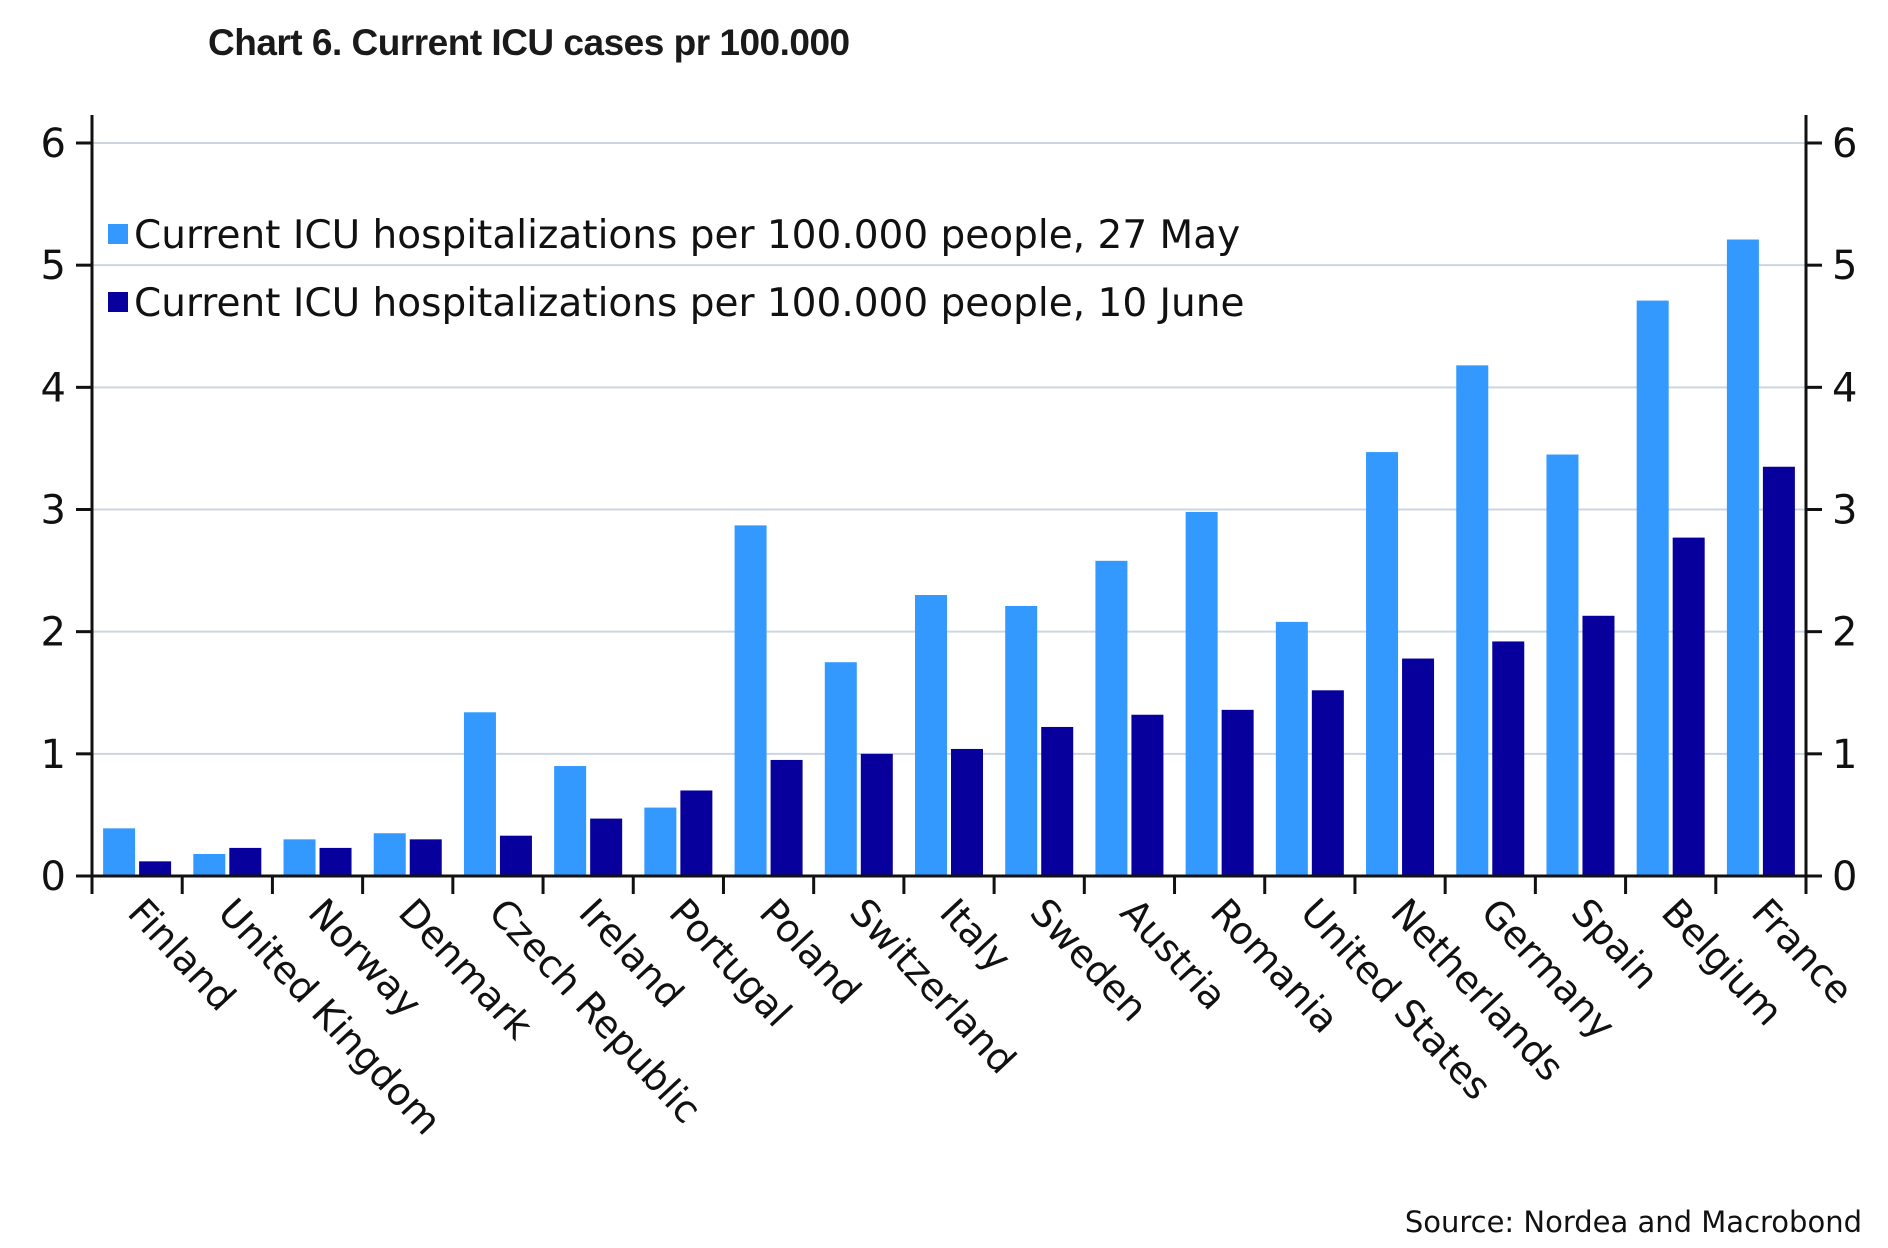 The width and height of the screenshot is (1888, 1248). Describe the element at coordinates (1844, 755) in the screenshot. I see `y-tick-label-right: 1` at that location.